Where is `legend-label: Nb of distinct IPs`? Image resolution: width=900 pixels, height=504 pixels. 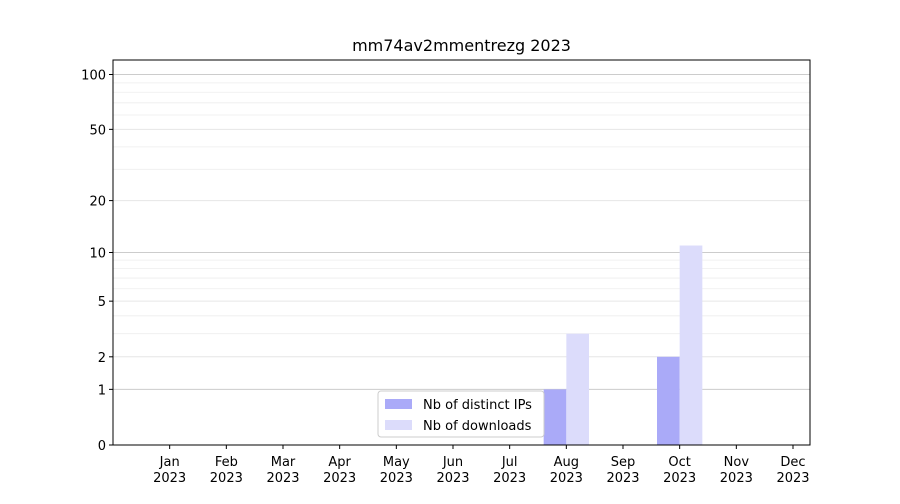 legend-label: Nb of distinct IPs is located at coordinates (477, 405).